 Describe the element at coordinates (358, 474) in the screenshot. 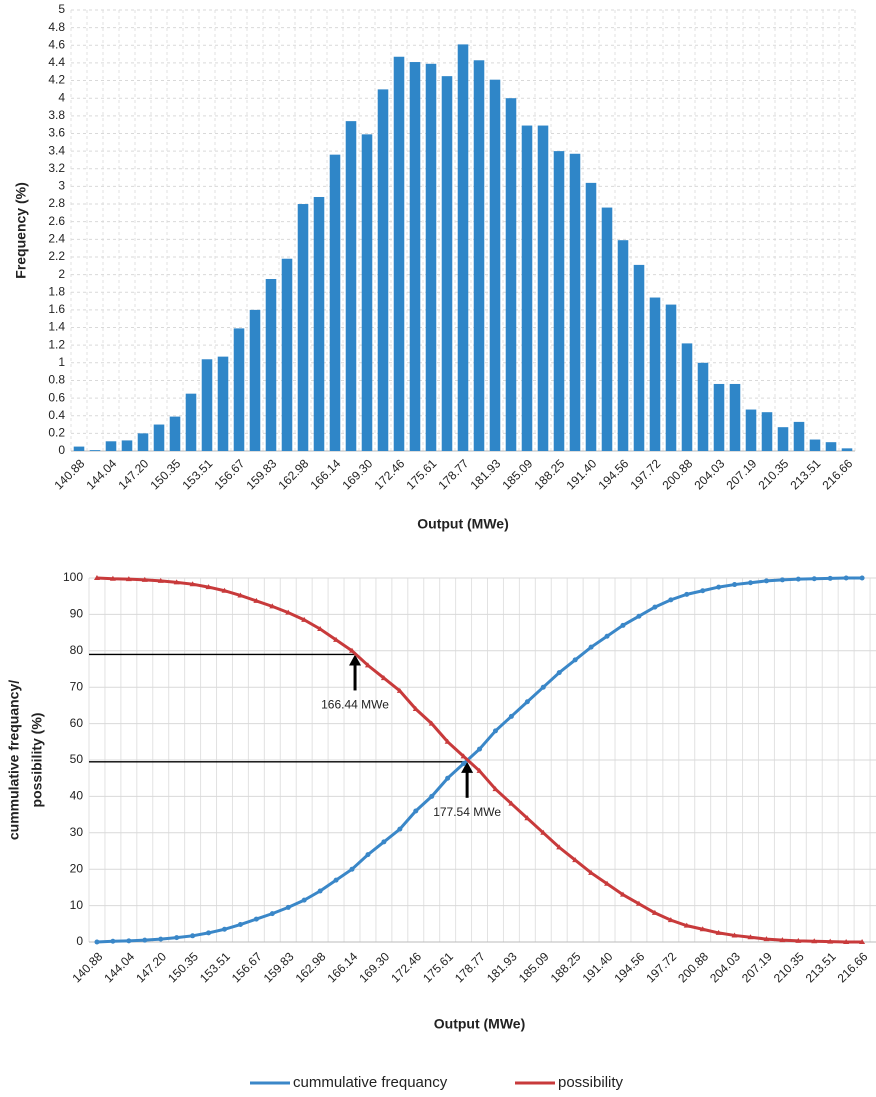

I see `x-tick-label: 169.30` at that location.